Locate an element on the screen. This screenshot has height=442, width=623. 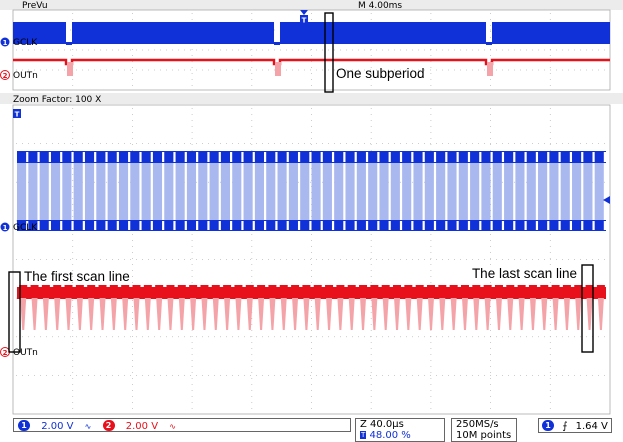
horizontal-box: Z 40.0µs T 48.00 % is located at coordinates (400, 430).